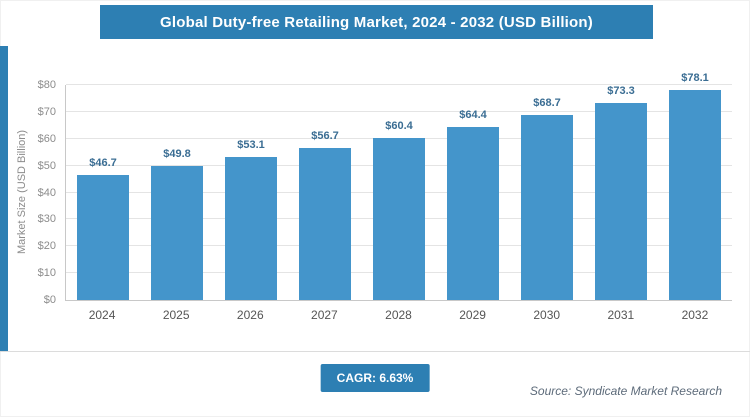 This screenshot has width=750, height=417. What do you see at coordinates (4, 199) in the screenshot?
I see `accent-stripe` at bounding box center [4, 199].